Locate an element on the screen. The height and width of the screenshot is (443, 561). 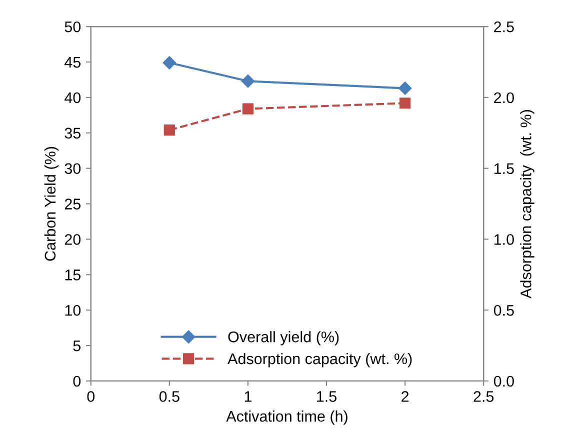
y-tick-label: 50 is located at coordinates (72, 26).